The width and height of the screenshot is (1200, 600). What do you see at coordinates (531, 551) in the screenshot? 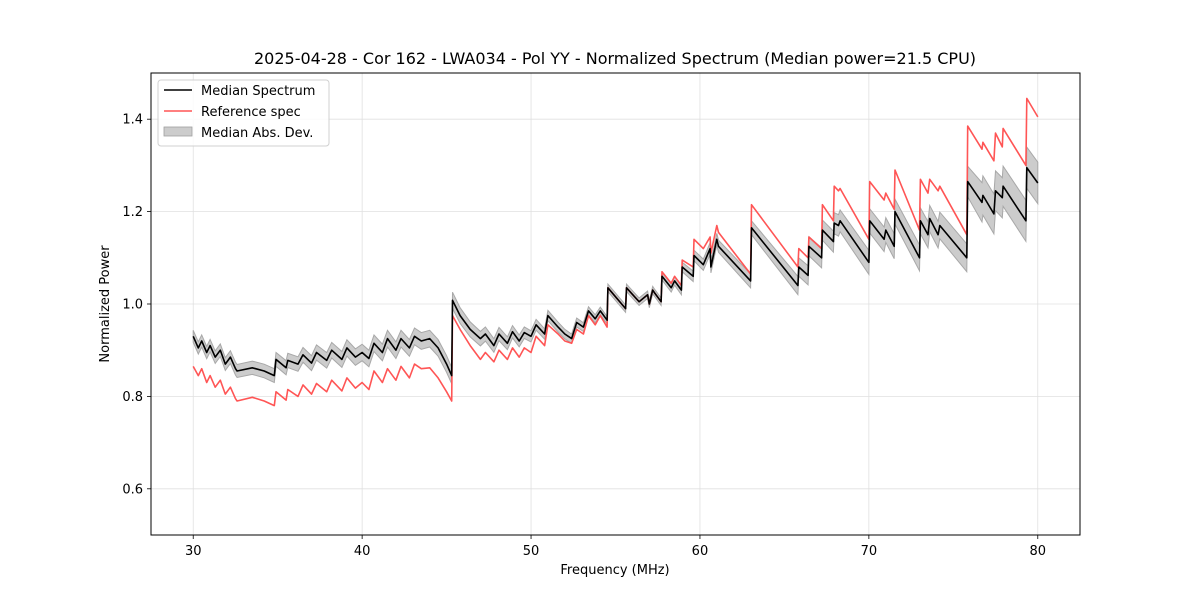
I see `x-tick-label: 50` at bounding box center [531, 551].